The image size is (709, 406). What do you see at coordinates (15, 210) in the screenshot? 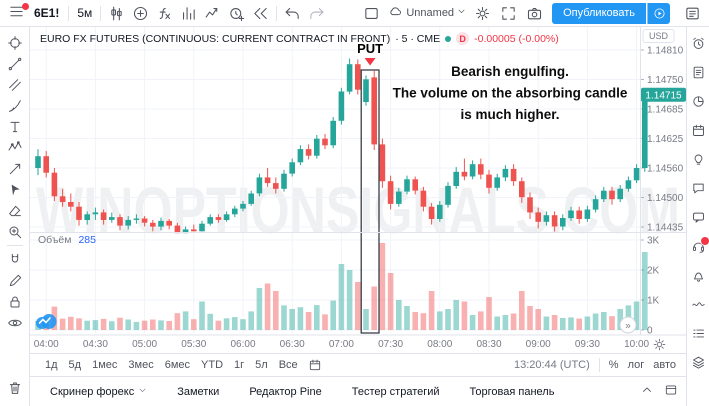
I see `eraser-tool-icon` at bounding box center [15, 210].